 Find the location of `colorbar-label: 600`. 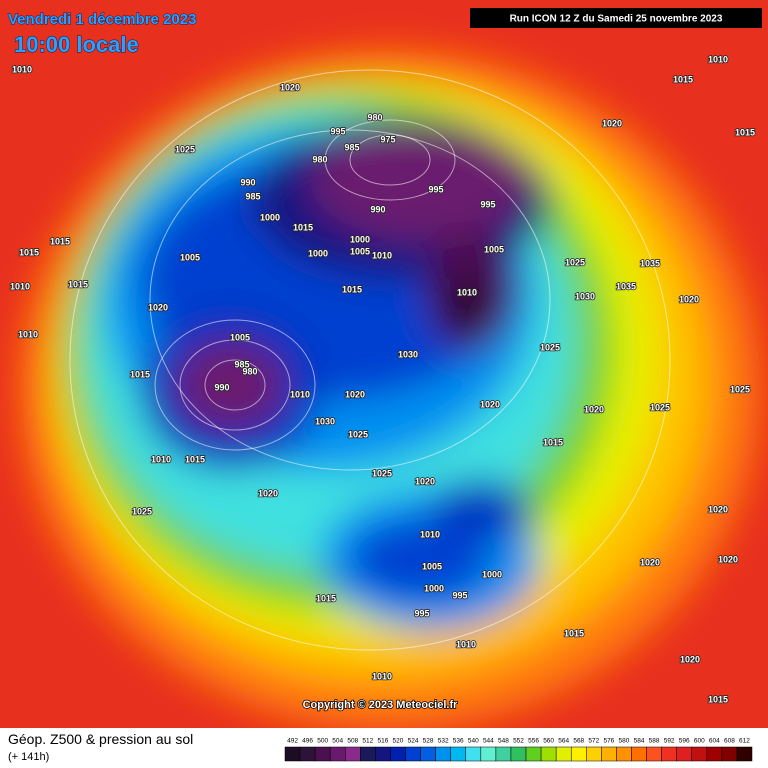

colorbar-label: 600 is located at coordinates (699, 741).